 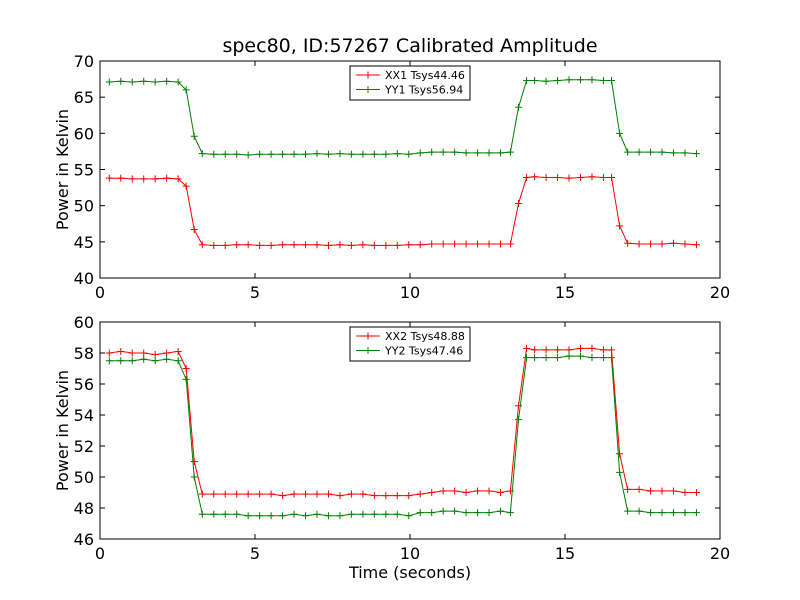 What do you see at coordinates (368, 75) in the screenshot?
I see `legend-marker` at bounding box center [368, 75].